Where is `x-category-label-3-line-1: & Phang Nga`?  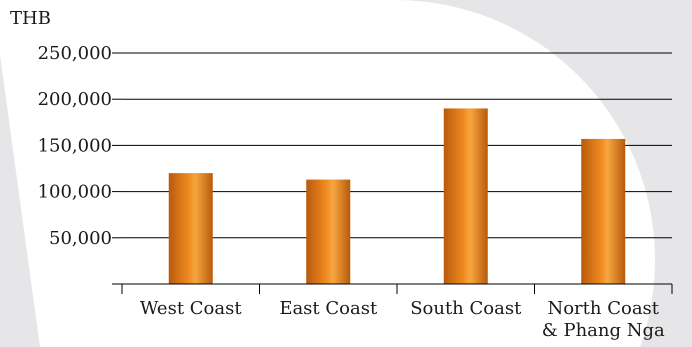
x-category-label-3-line-1: & Phang Nga is located at coordinates (603, 330).